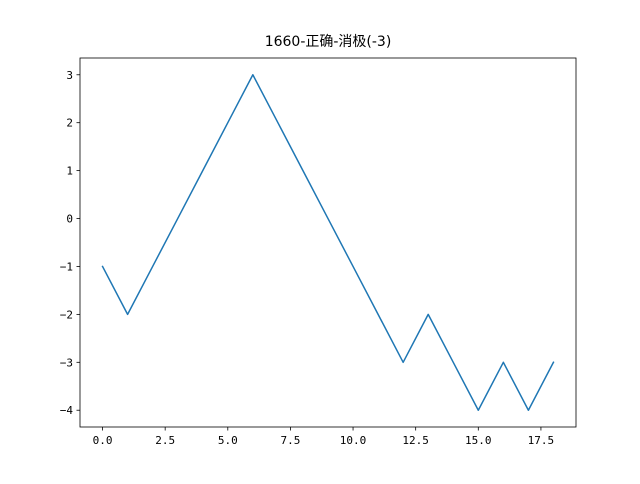 The height and width of the screenshot is (484, 640). What do you see at coordinates (69, 75) in the screenshot?
I see `y-tick-label: 3` at bounding box center [69, 75].